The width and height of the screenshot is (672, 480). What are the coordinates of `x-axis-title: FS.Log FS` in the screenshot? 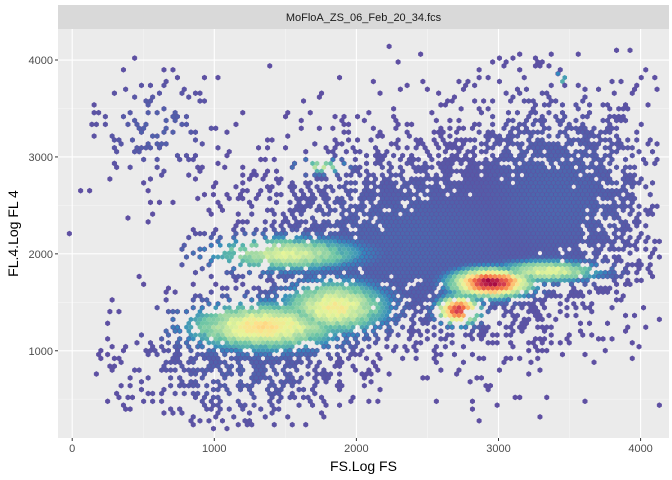 It's located at (363, 466).